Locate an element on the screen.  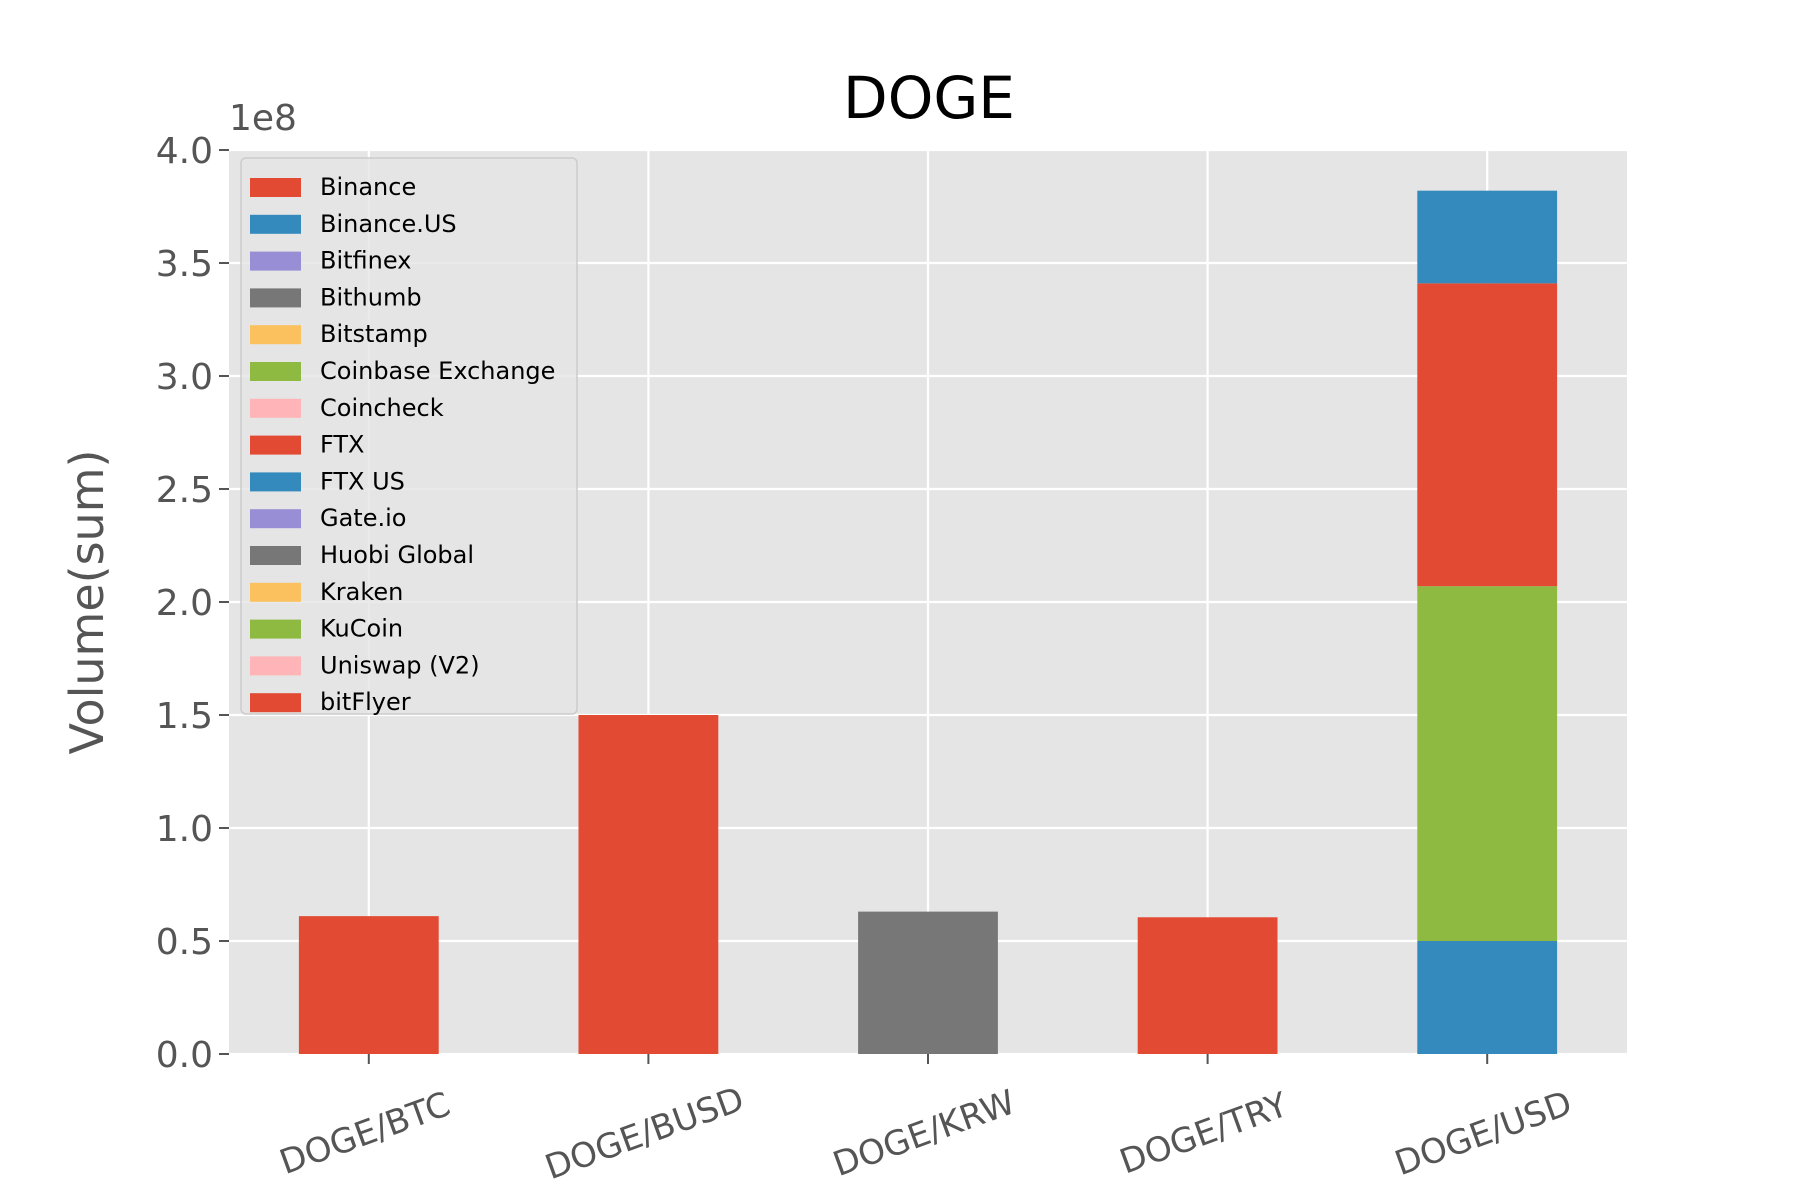
y-axis-label: Volume(sum) is located at coordinates (87, 602).